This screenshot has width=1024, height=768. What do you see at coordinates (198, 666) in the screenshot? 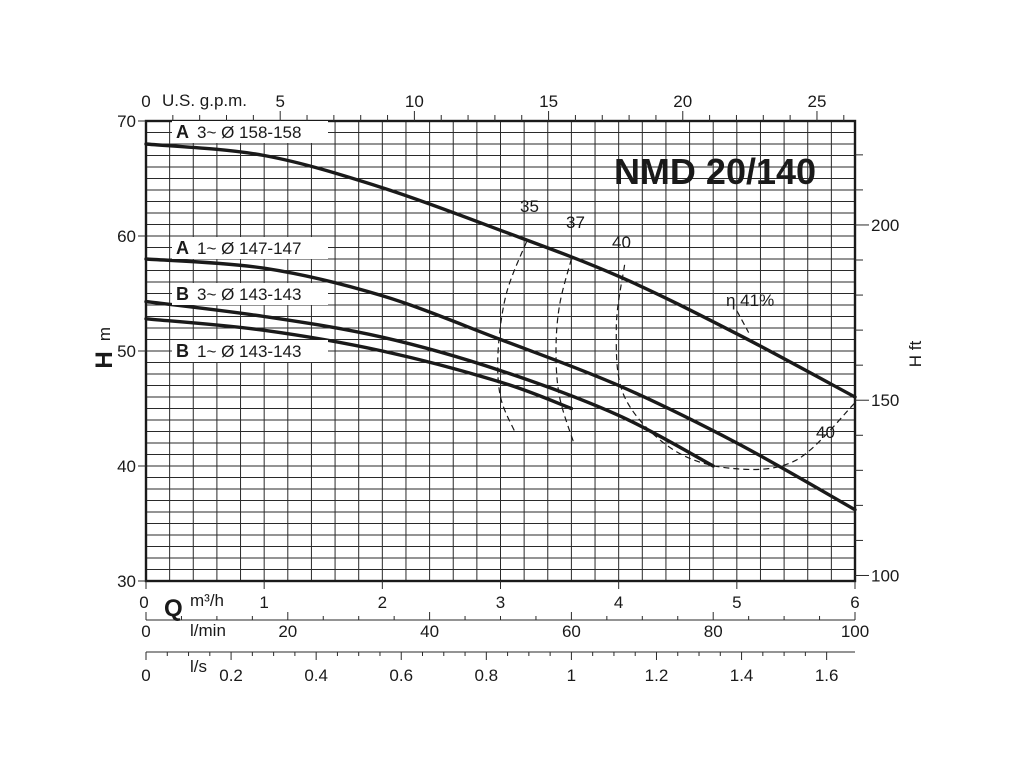
I see `q-unit-ls: l/s` at bounding box center [198, 666].